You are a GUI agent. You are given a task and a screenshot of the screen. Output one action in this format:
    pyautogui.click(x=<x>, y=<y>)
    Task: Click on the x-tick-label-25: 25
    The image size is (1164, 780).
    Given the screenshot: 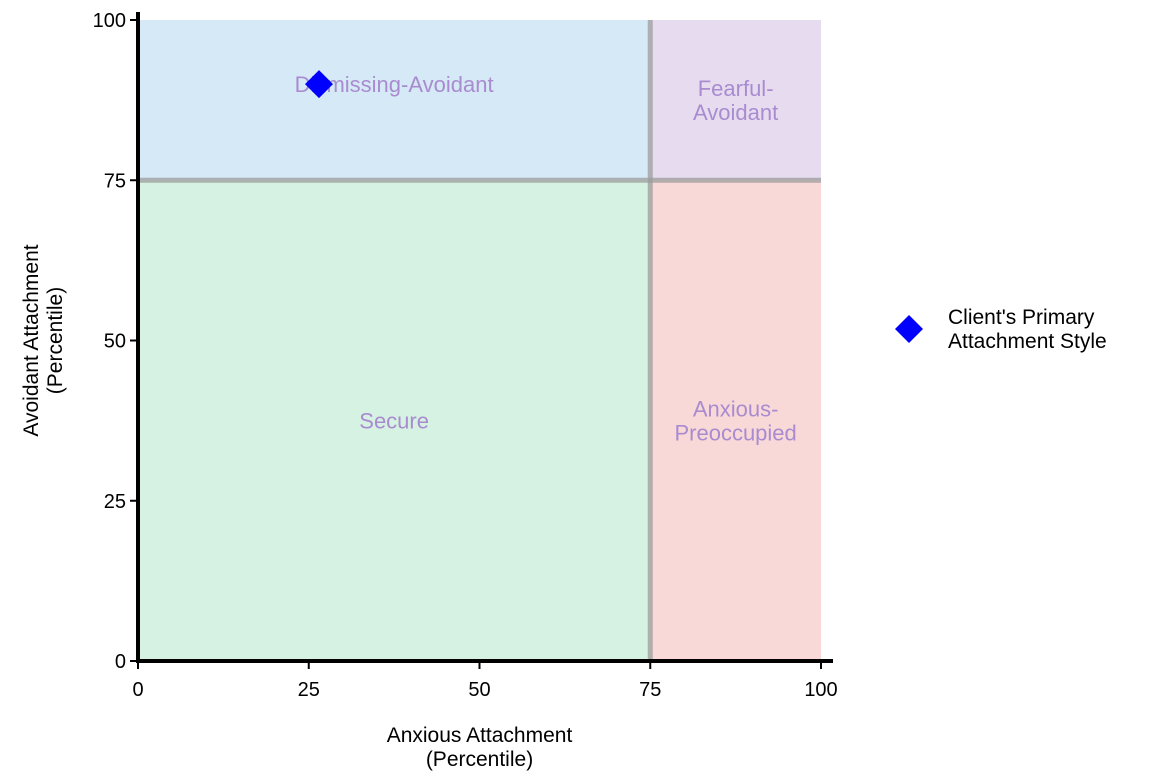 What is the action you would take?
    pyautogui.click(x=309, y=690)
    